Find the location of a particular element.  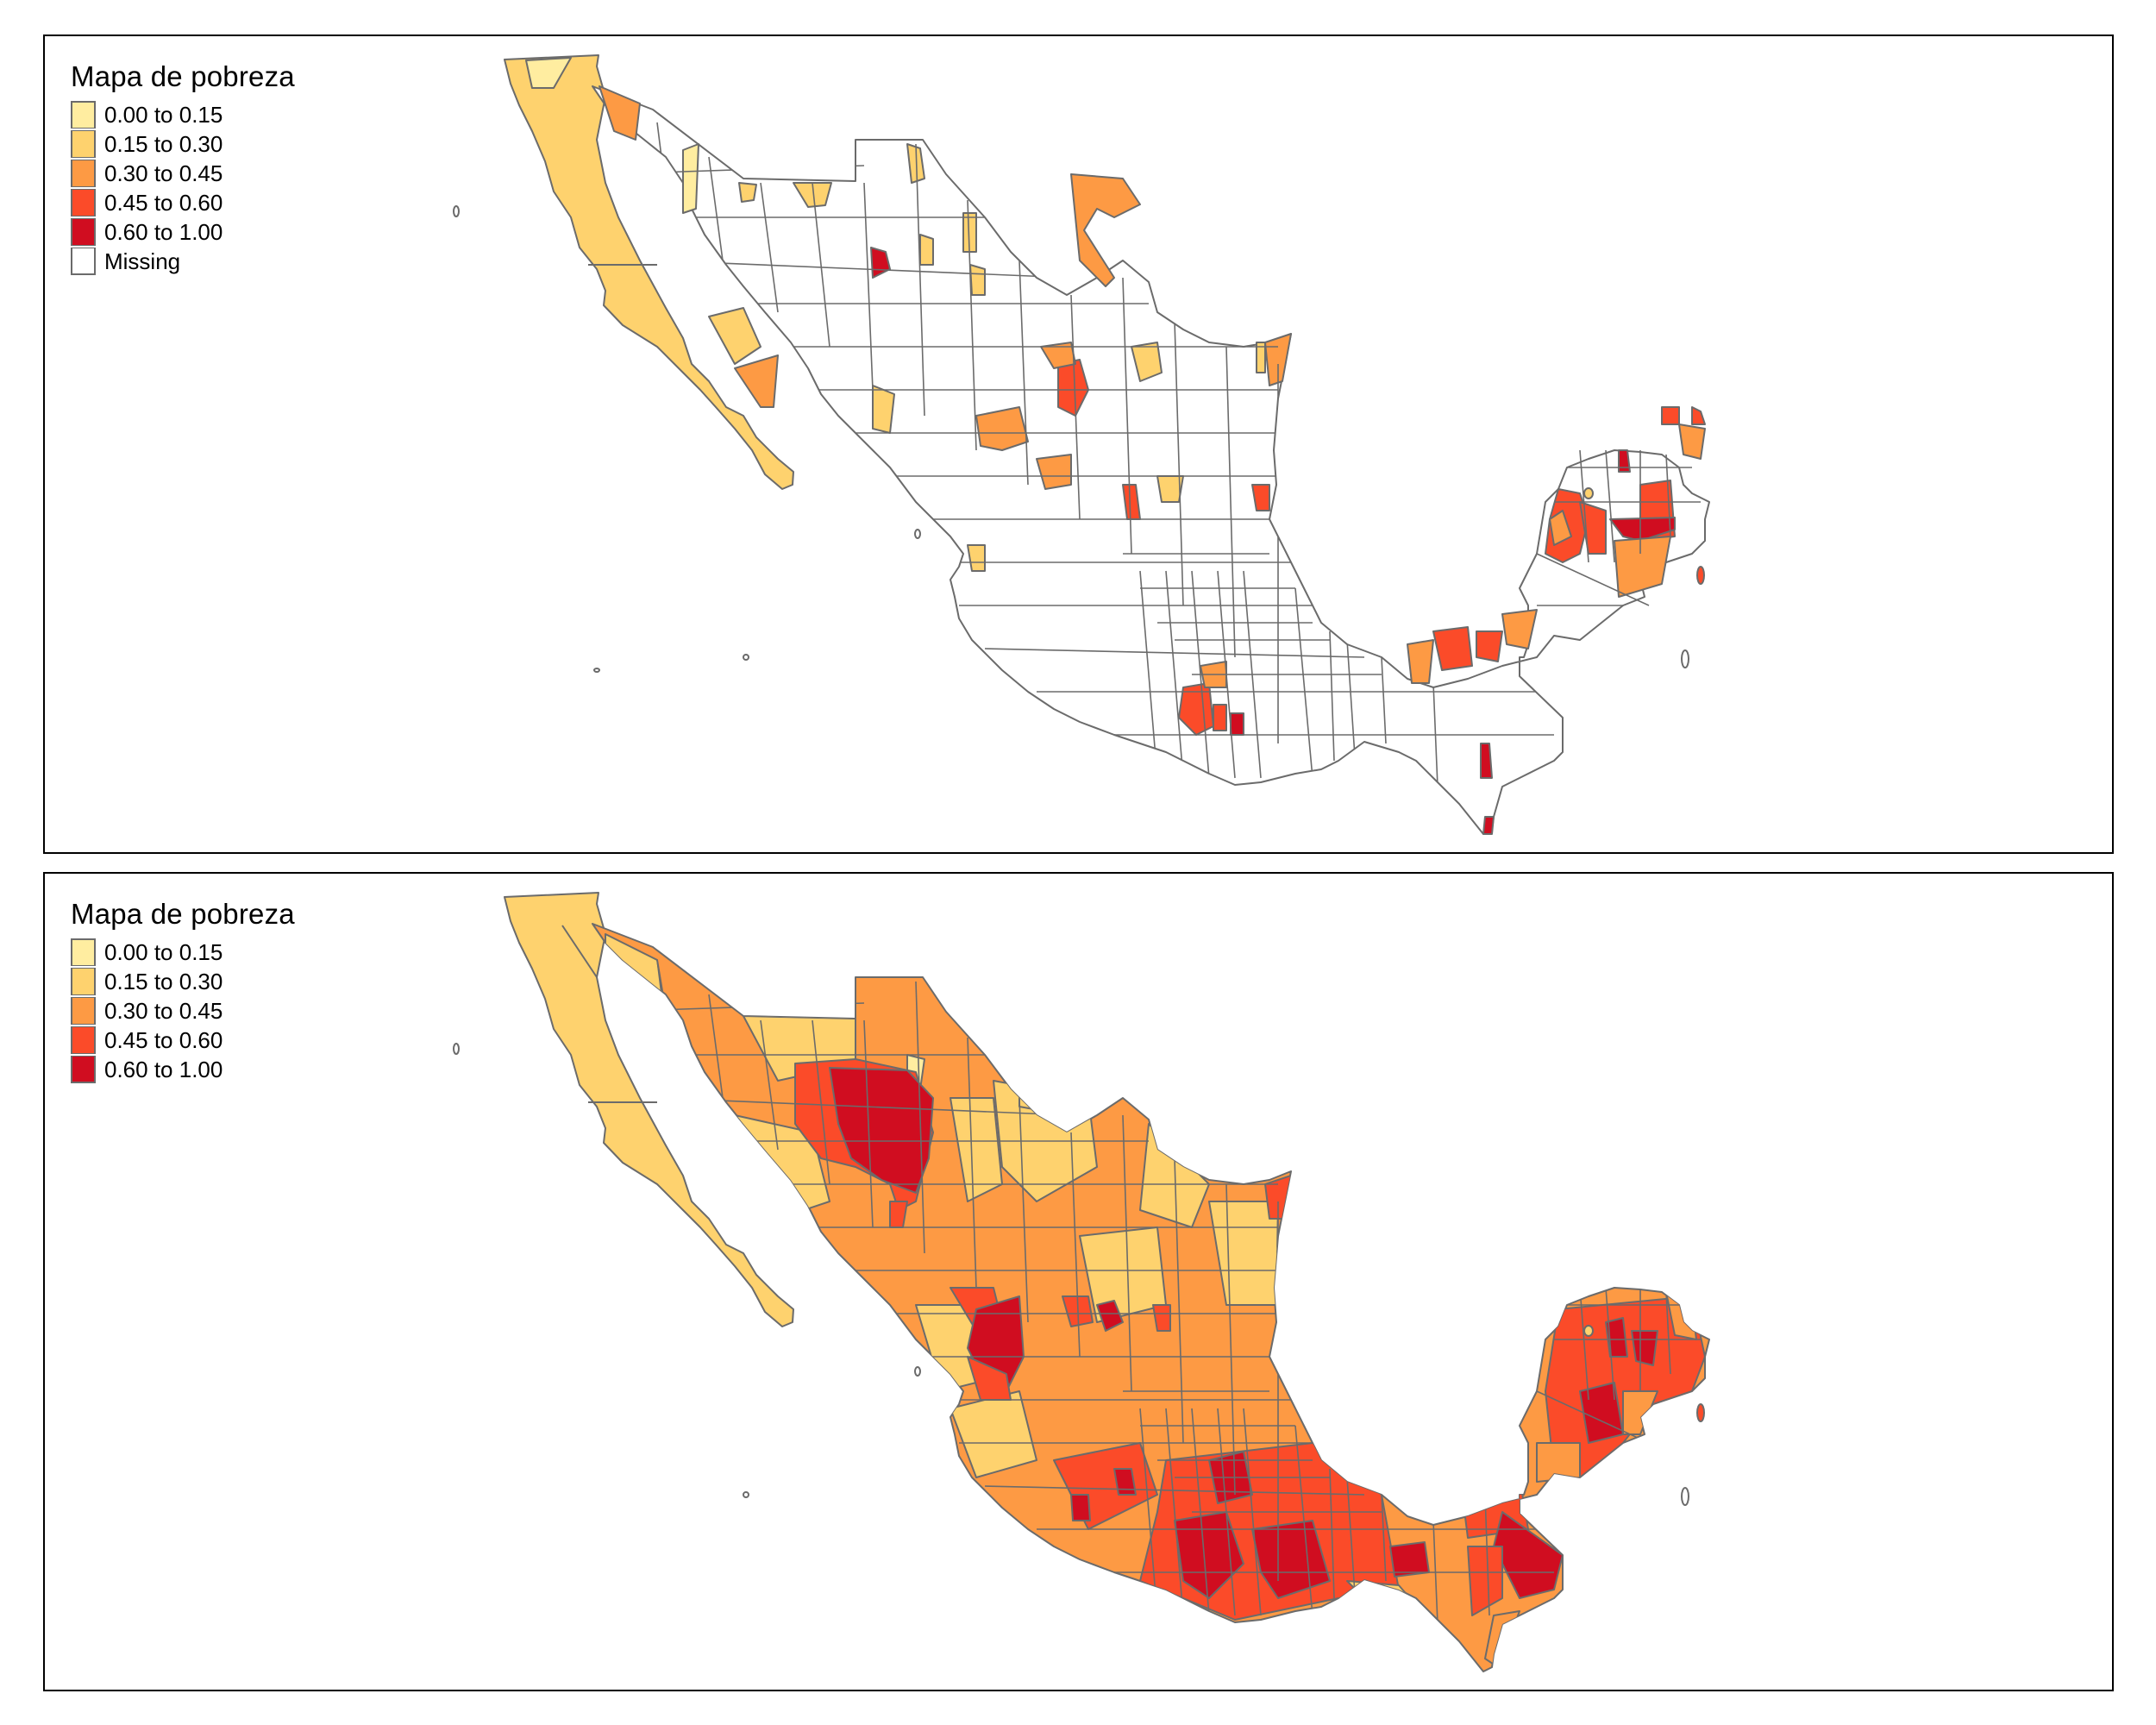

legend-item: Missing is located at coordinates (183, 261).